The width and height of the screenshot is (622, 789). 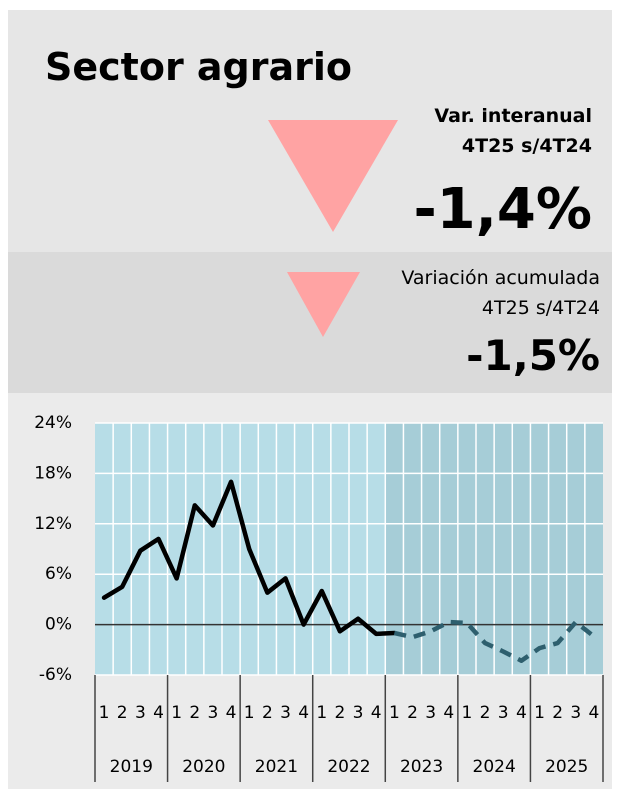 I want to click on cumulative-value: -1,5%, so click(x=533, y=355).